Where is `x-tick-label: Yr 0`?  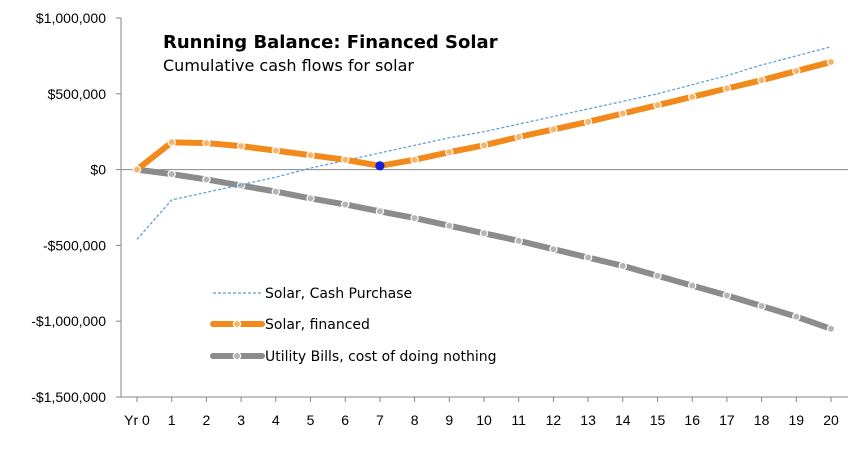 x-tick-label: Yr 0 is located at coordinates (137, 420).